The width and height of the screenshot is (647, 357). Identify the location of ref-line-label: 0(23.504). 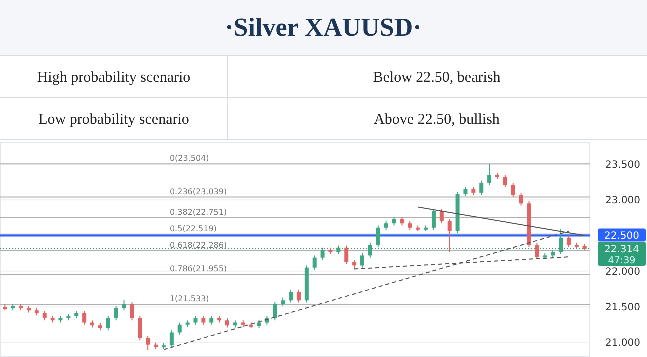
(190, 159).